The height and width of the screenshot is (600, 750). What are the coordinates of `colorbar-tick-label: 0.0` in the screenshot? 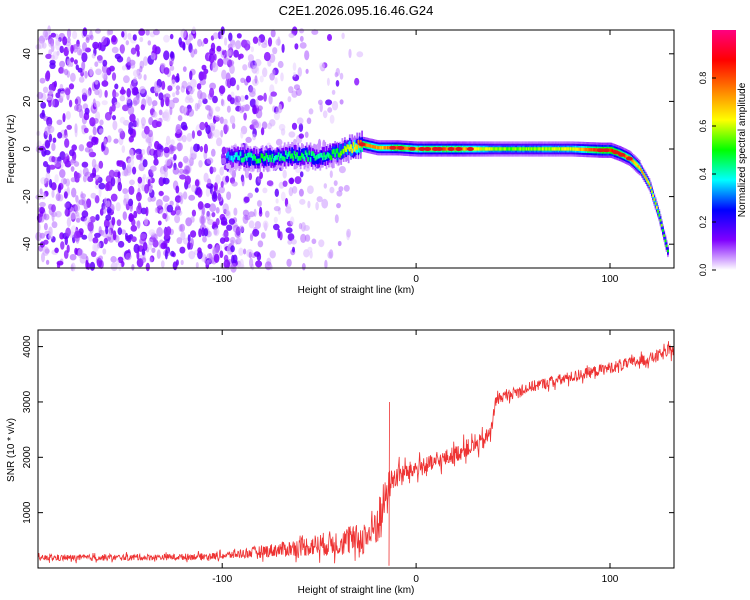 It's located at (703, 270).